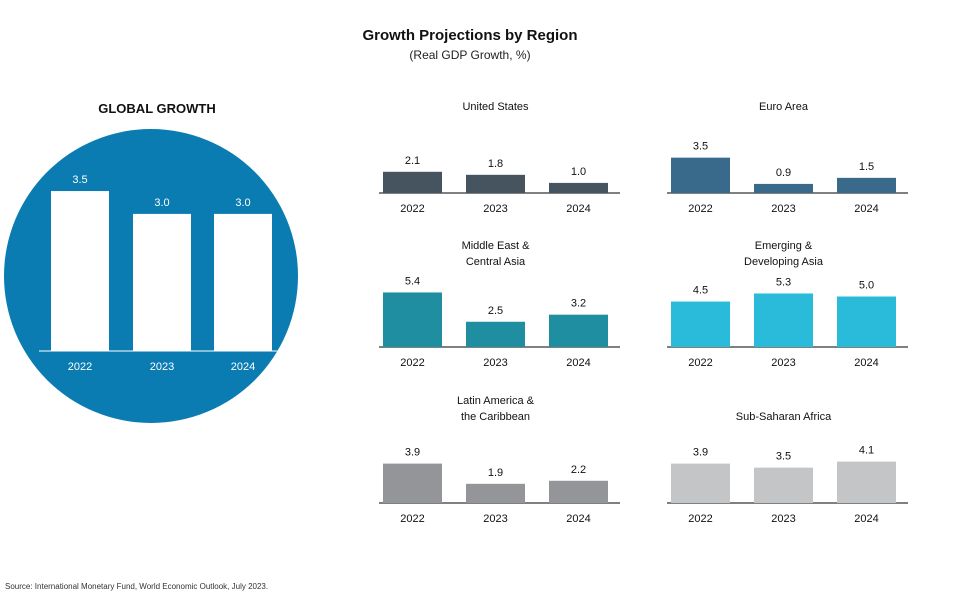 The height and width of the screenshot is (595, 961). What do you see at coordinates (495, 164) in the screenshot?
I see `united-states-value-label: 1.8` at bounding box center [495, 164].